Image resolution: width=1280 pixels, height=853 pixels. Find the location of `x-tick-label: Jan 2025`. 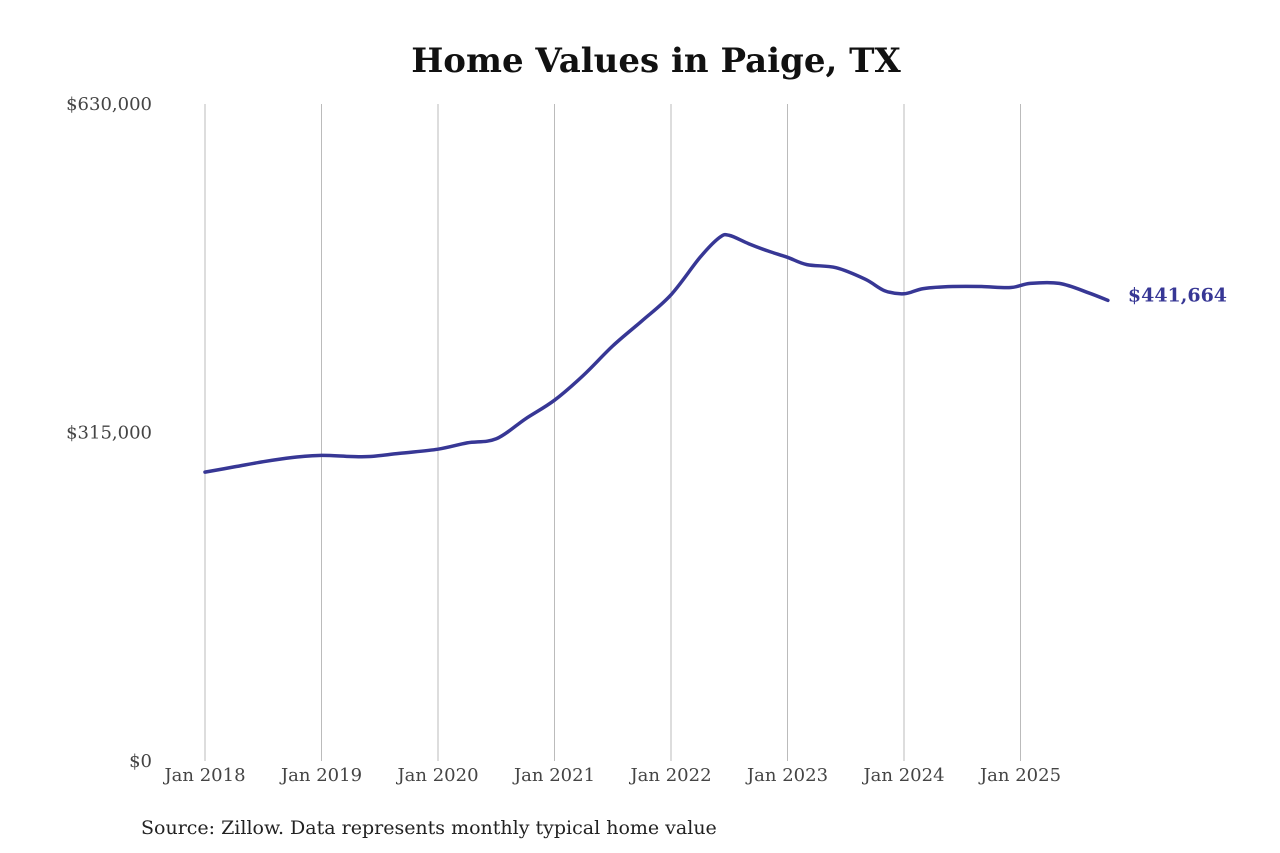

x-tick-label: Jan 2025 is located at coordinates (1019, 775).